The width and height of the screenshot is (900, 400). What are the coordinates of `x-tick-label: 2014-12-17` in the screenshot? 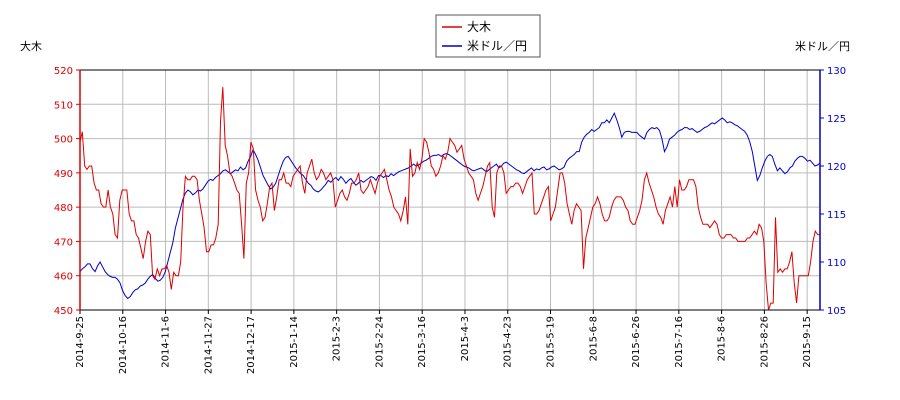 It's located at (251, 345).